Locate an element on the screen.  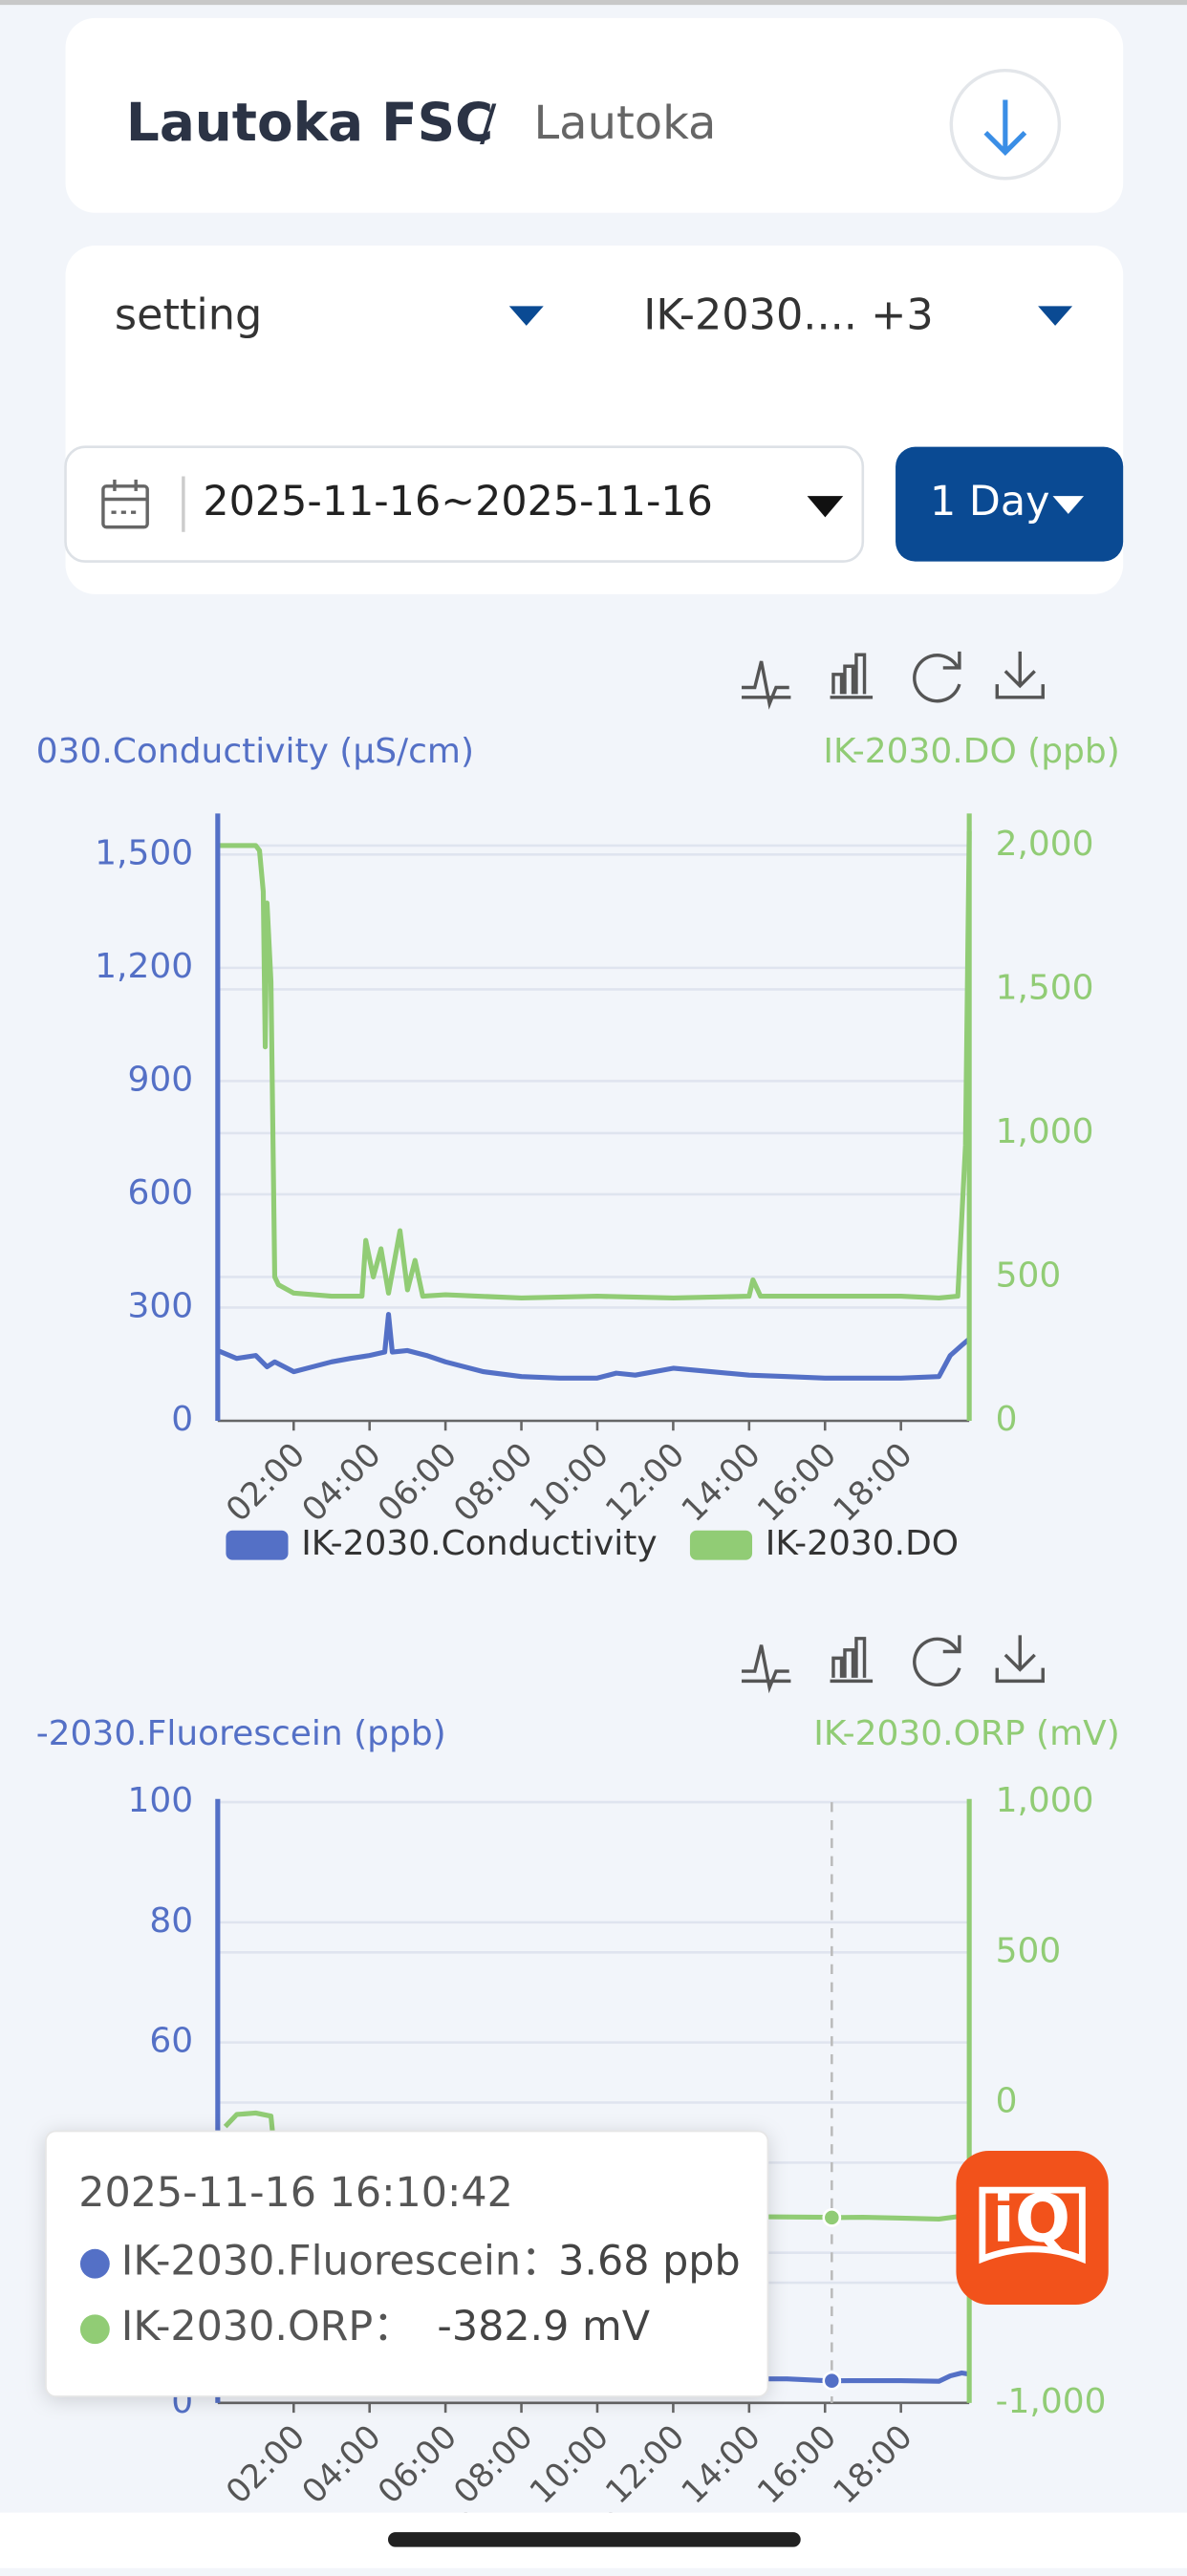
y2-tick-label: 2,000 is located at coordinates (1045, 844).